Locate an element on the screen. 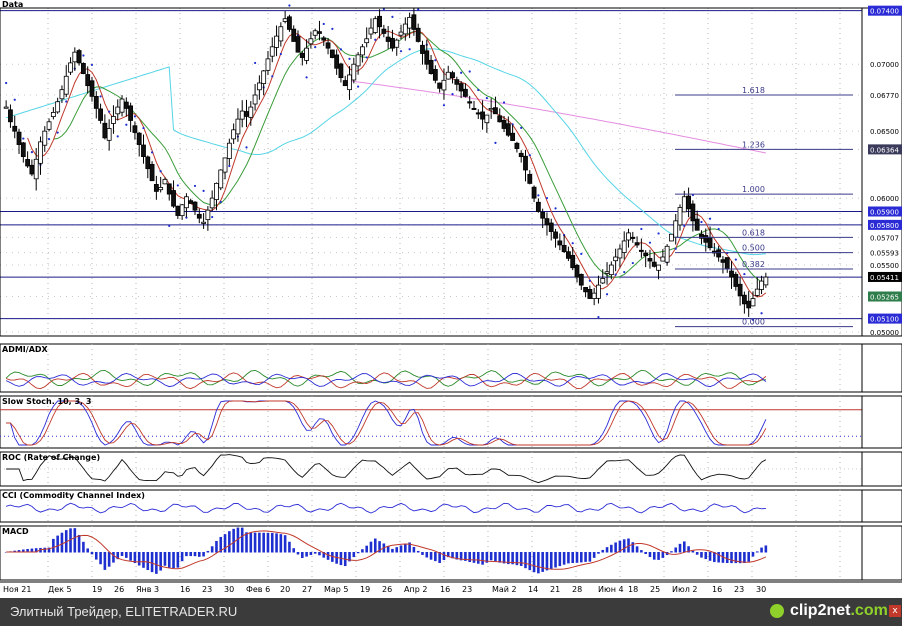 Image resolution: width=902 pixels, height=626 pixels. footer-text: Элитный Трейдер, ELITETRADER.RU is located at coordinates (124, 611).